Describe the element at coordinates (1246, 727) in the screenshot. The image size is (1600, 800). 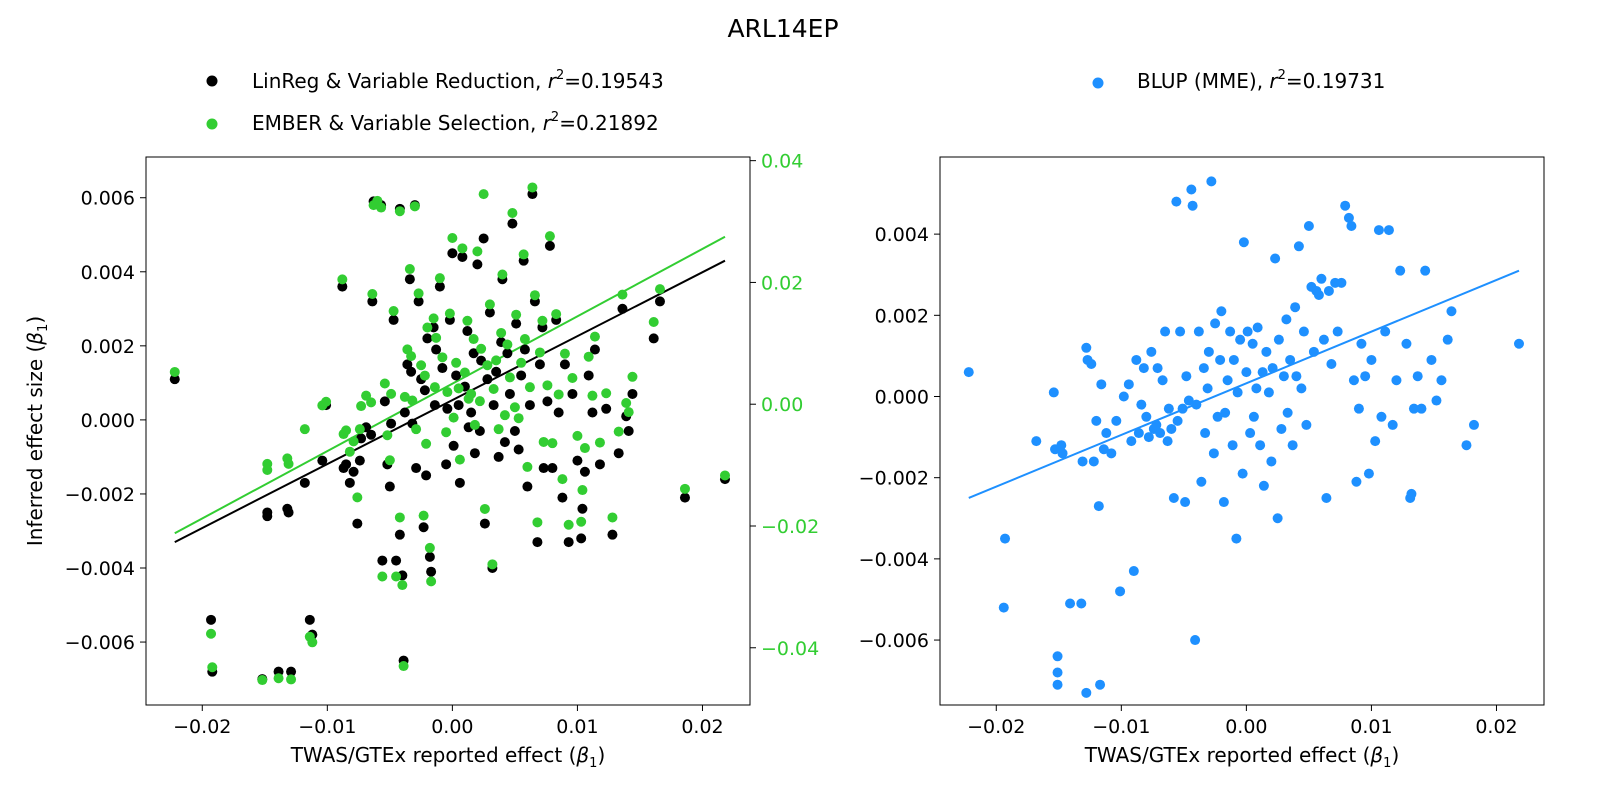
I see `x-tick-label: 0.00` at that location.